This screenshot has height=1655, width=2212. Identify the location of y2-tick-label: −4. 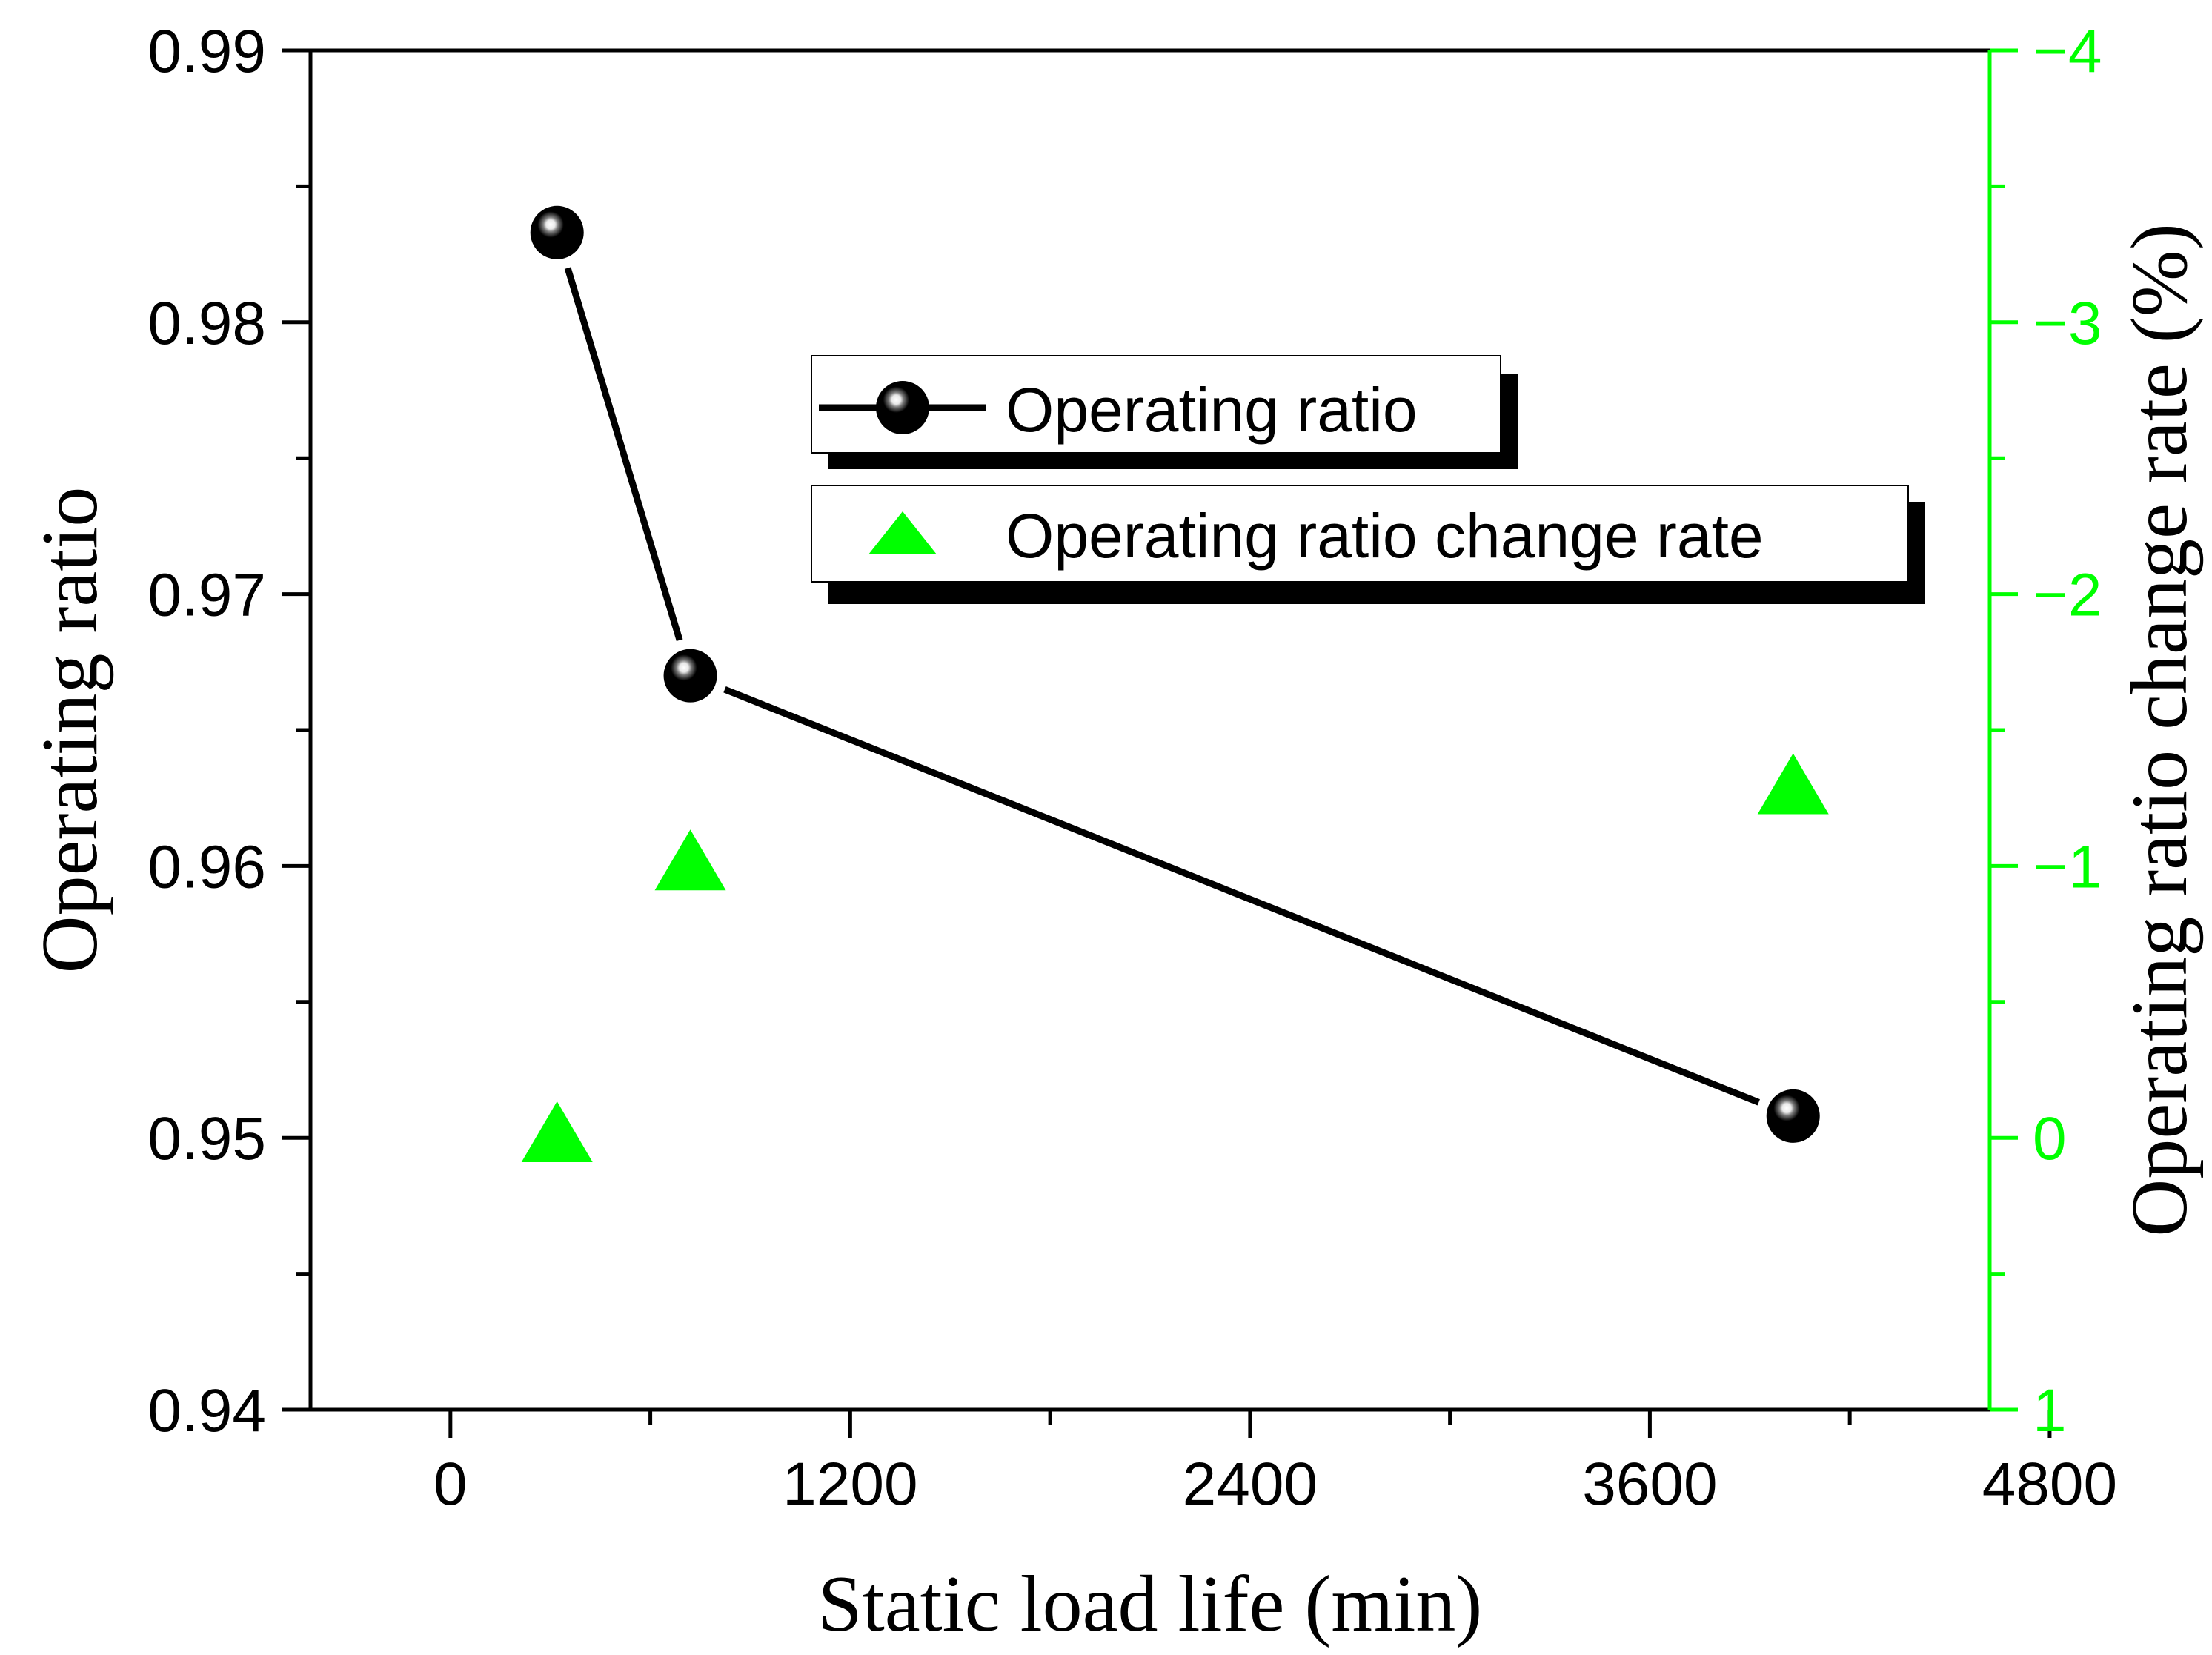
(2068, 52).